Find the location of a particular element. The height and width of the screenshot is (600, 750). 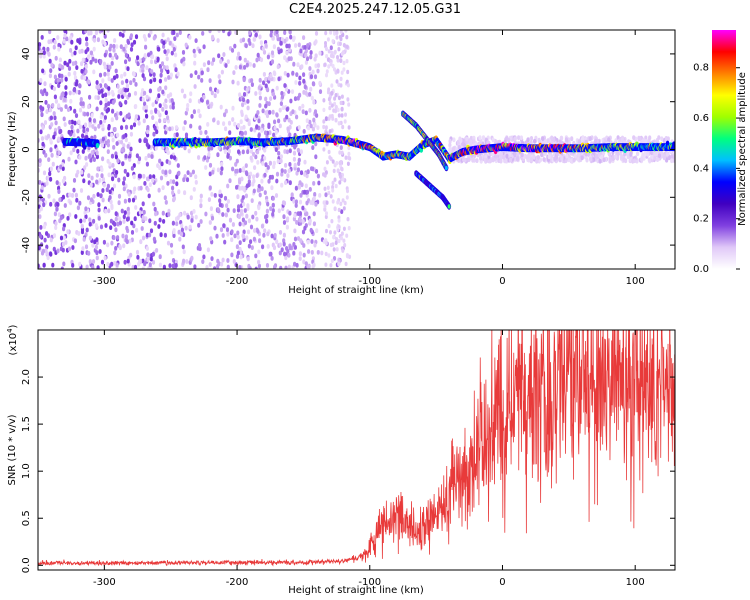

spectrogram-y-tick-label: 40 is located at coordinates (26, 54).